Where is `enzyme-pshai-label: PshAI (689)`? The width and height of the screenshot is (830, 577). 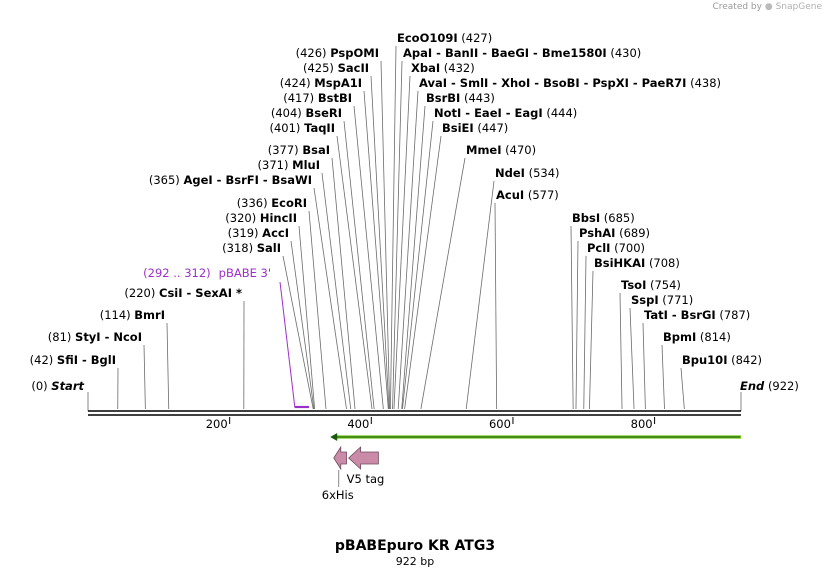
enzyme-pshai-label: PshAI (689) is located at coordinates (614, 233).